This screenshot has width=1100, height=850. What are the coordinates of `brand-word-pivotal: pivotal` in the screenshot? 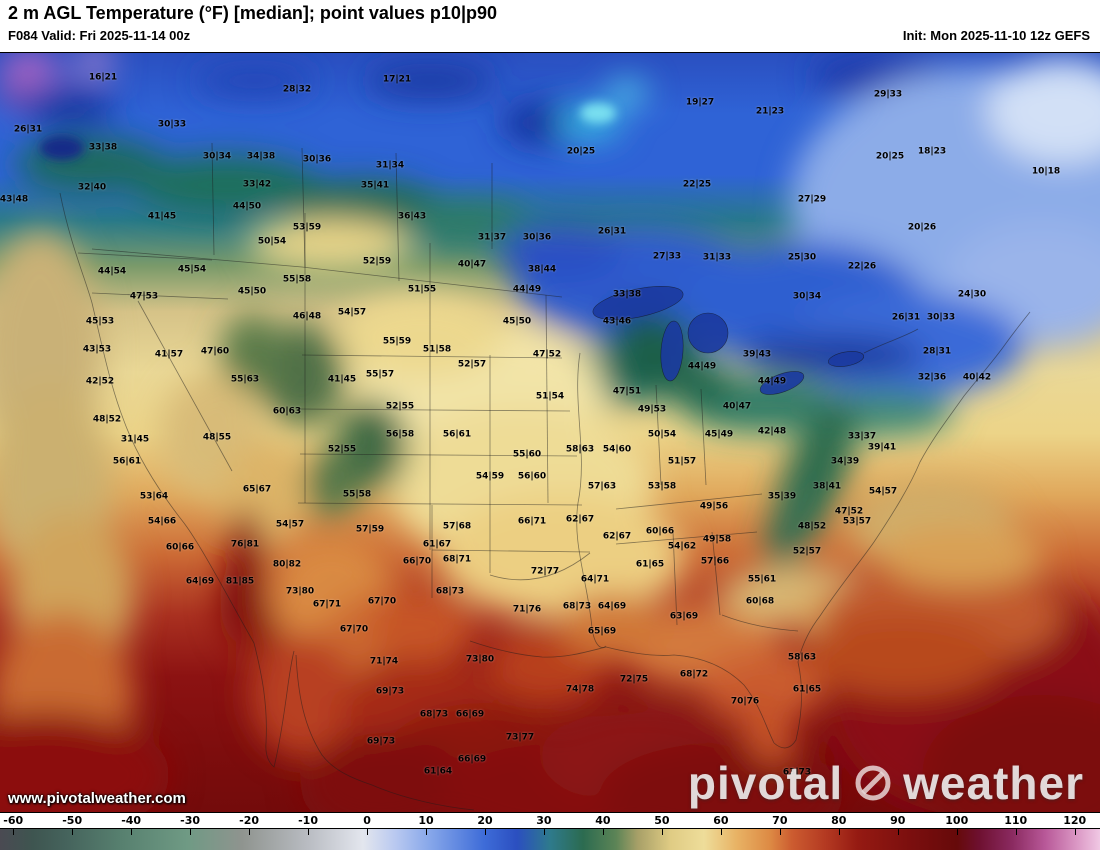 It's located at (765, 783).